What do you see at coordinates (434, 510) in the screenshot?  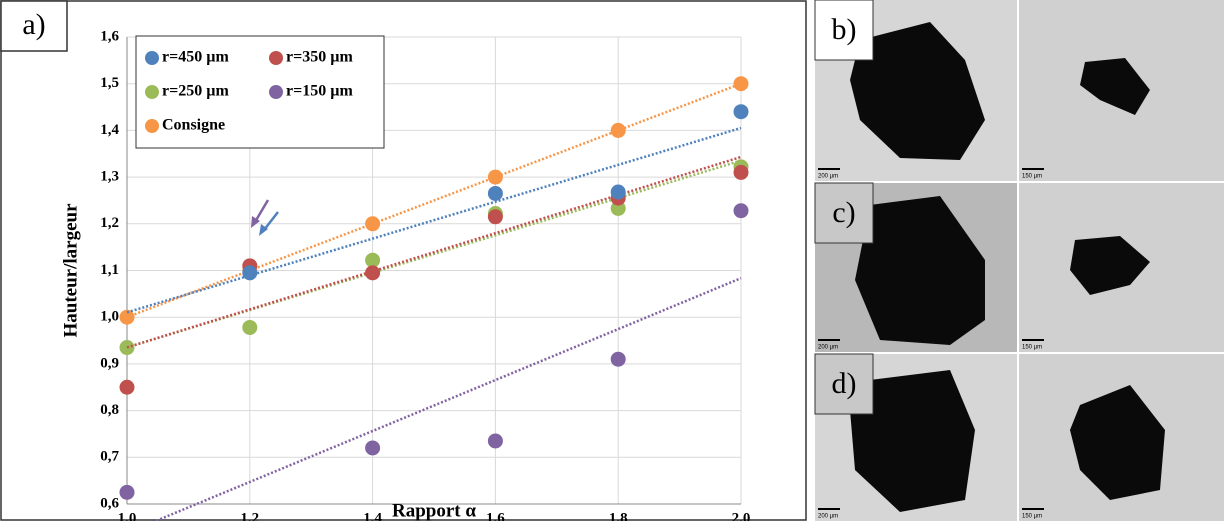 I see `x-axis-title: Rapport α` at bounding box center [434, 510].